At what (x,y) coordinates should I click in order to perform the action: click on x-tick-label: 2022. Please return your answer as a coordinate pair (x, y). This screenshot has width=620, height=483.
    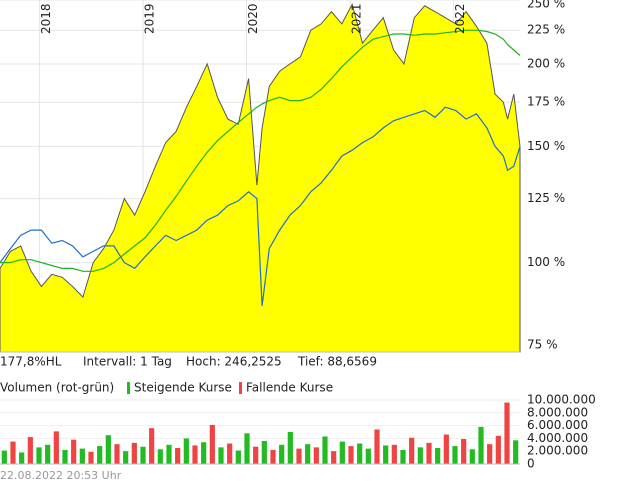
    Looking at the image, I should click on (460, 18).